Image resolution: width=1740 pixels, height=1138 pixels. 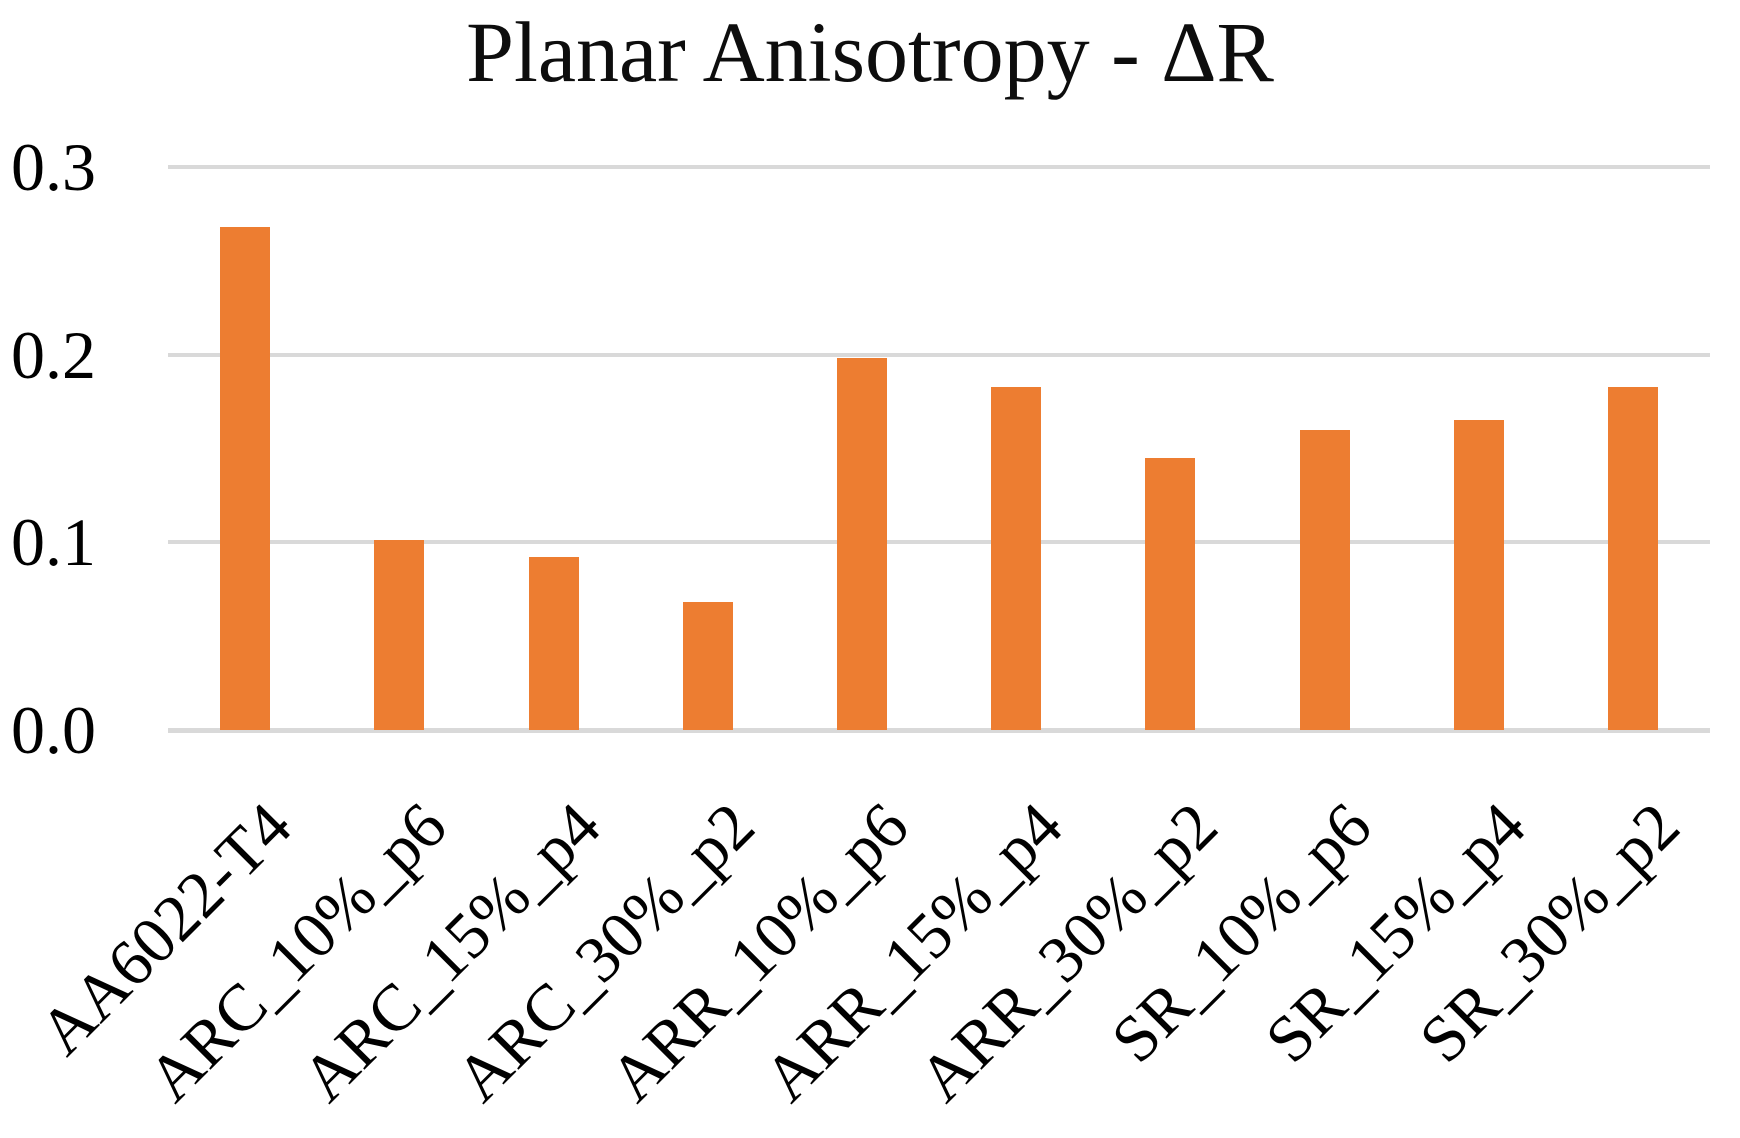 I want to click on bar-ARC_15%_p4, so click(x=553, y=643).